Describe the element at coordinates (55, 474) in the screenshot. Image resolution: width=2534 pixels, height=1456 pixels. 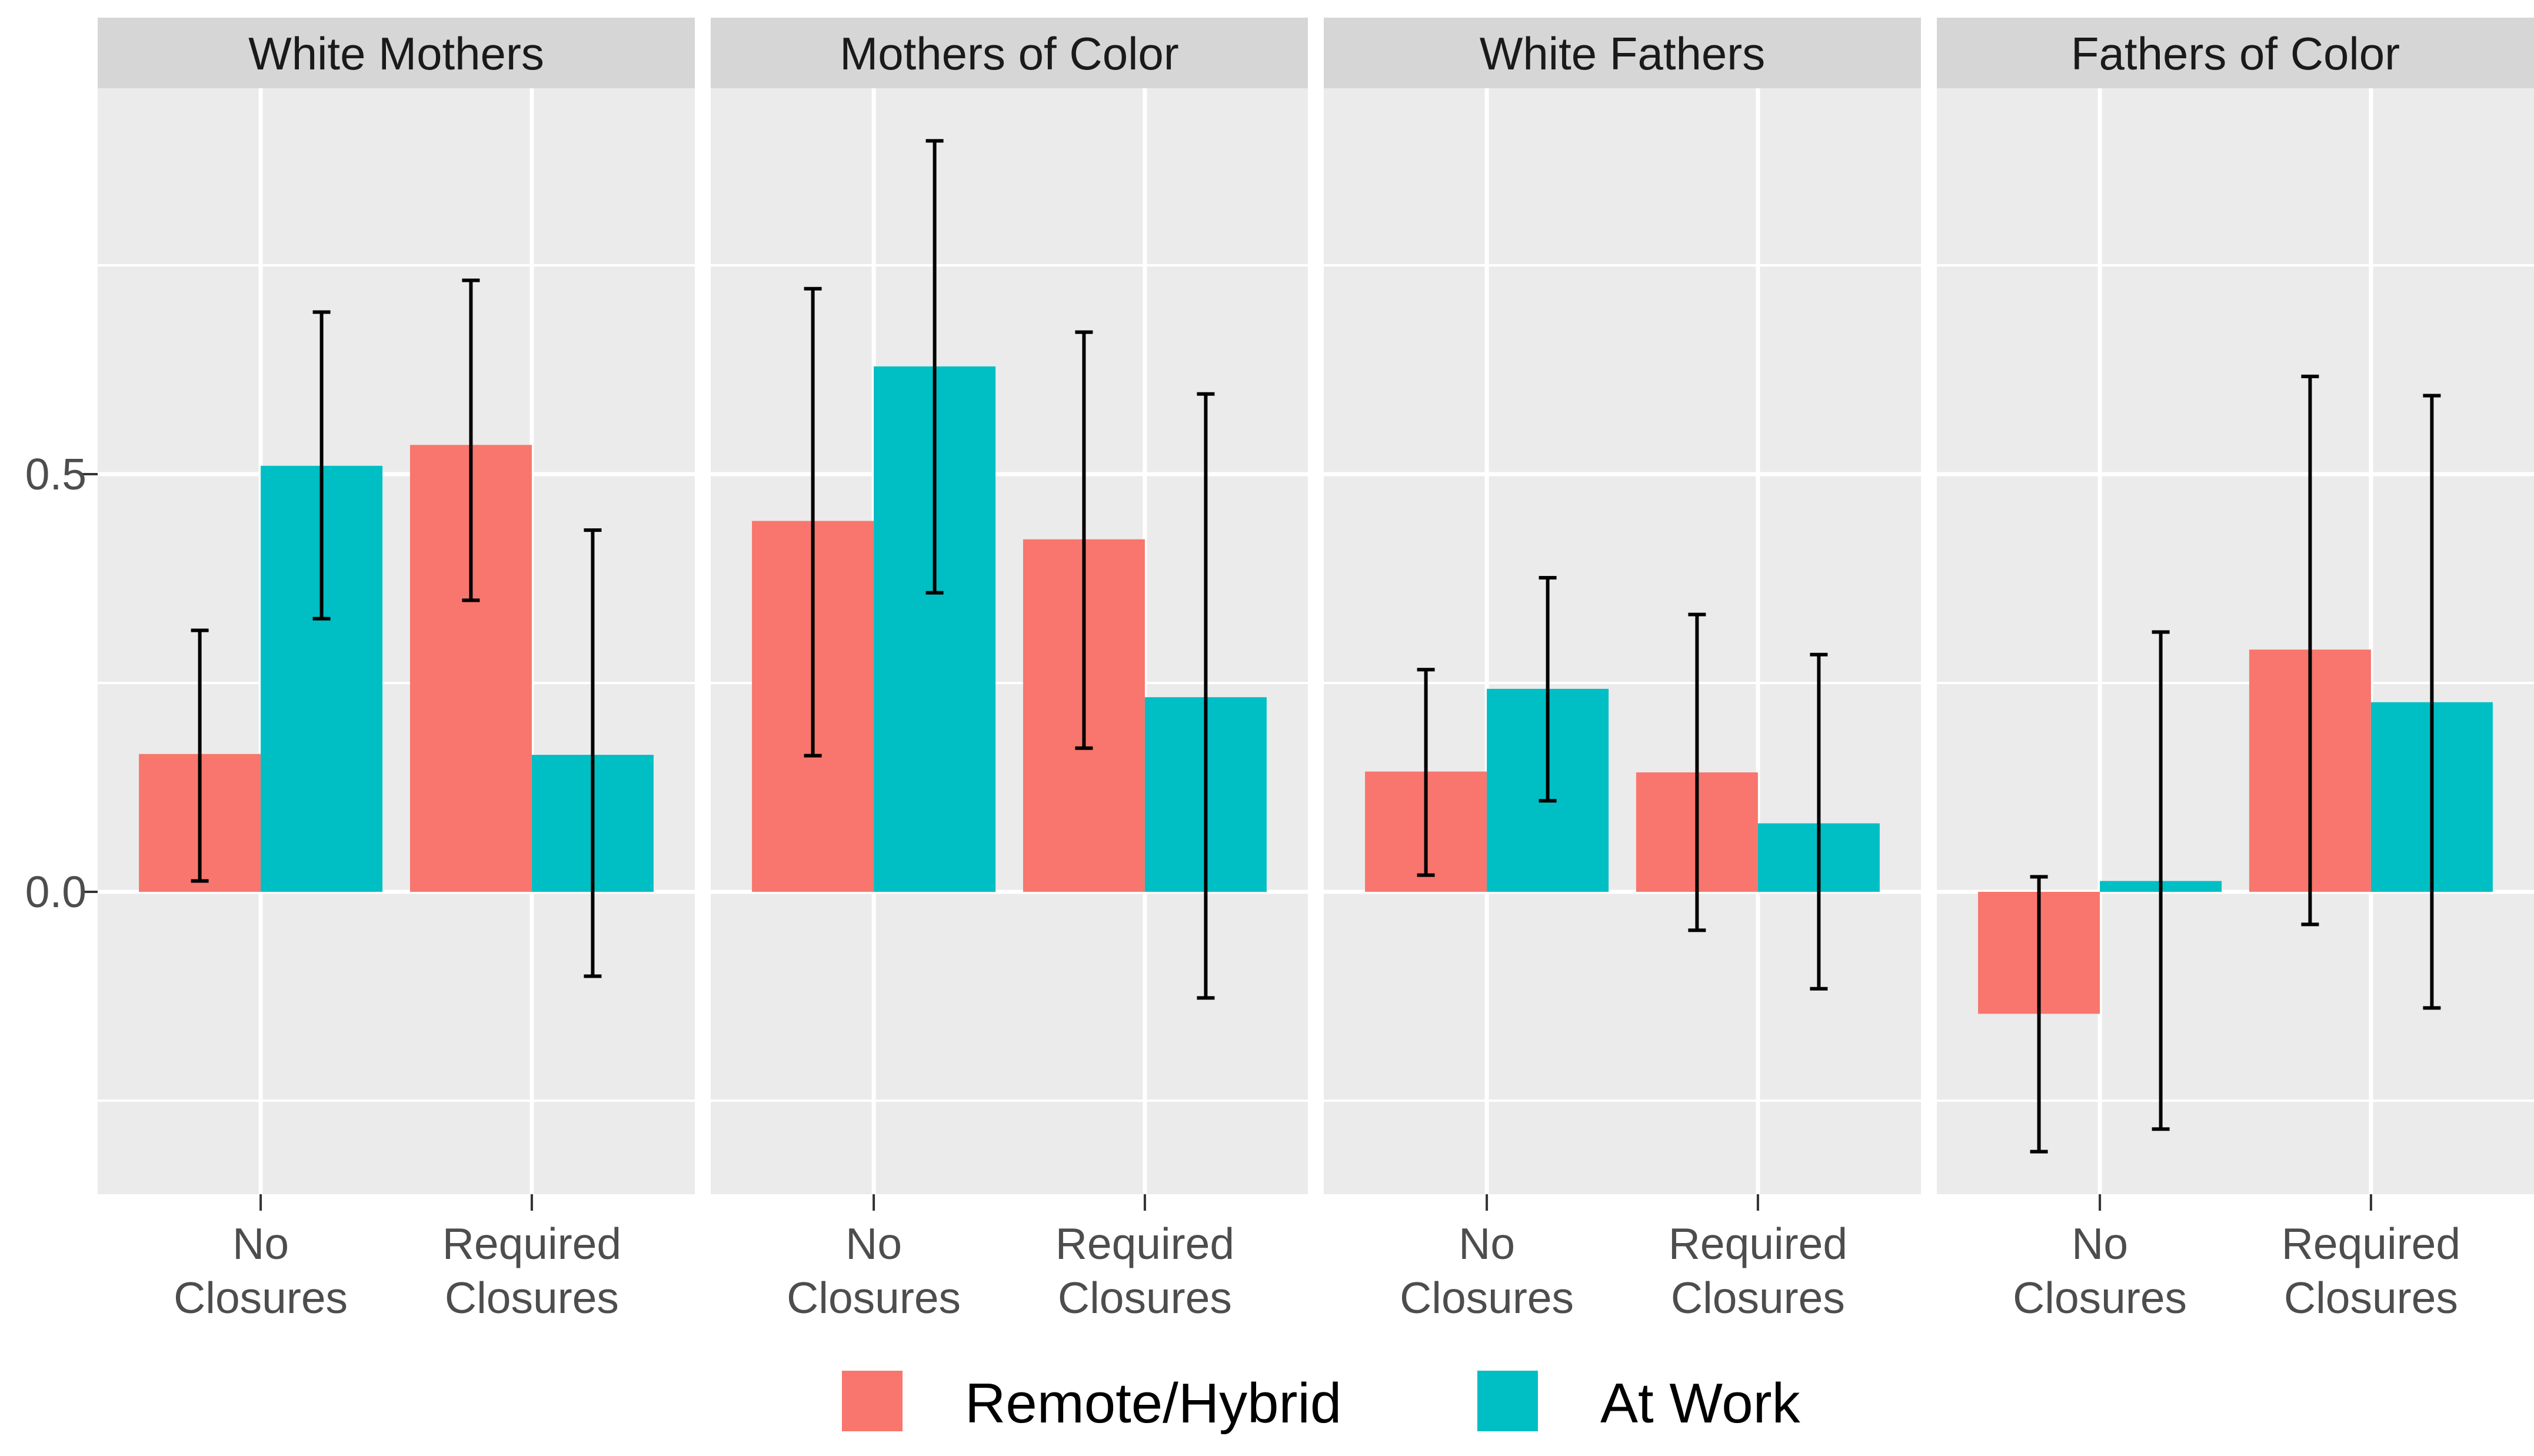
I see `y-axis-tick-label: 0.5` at that location.